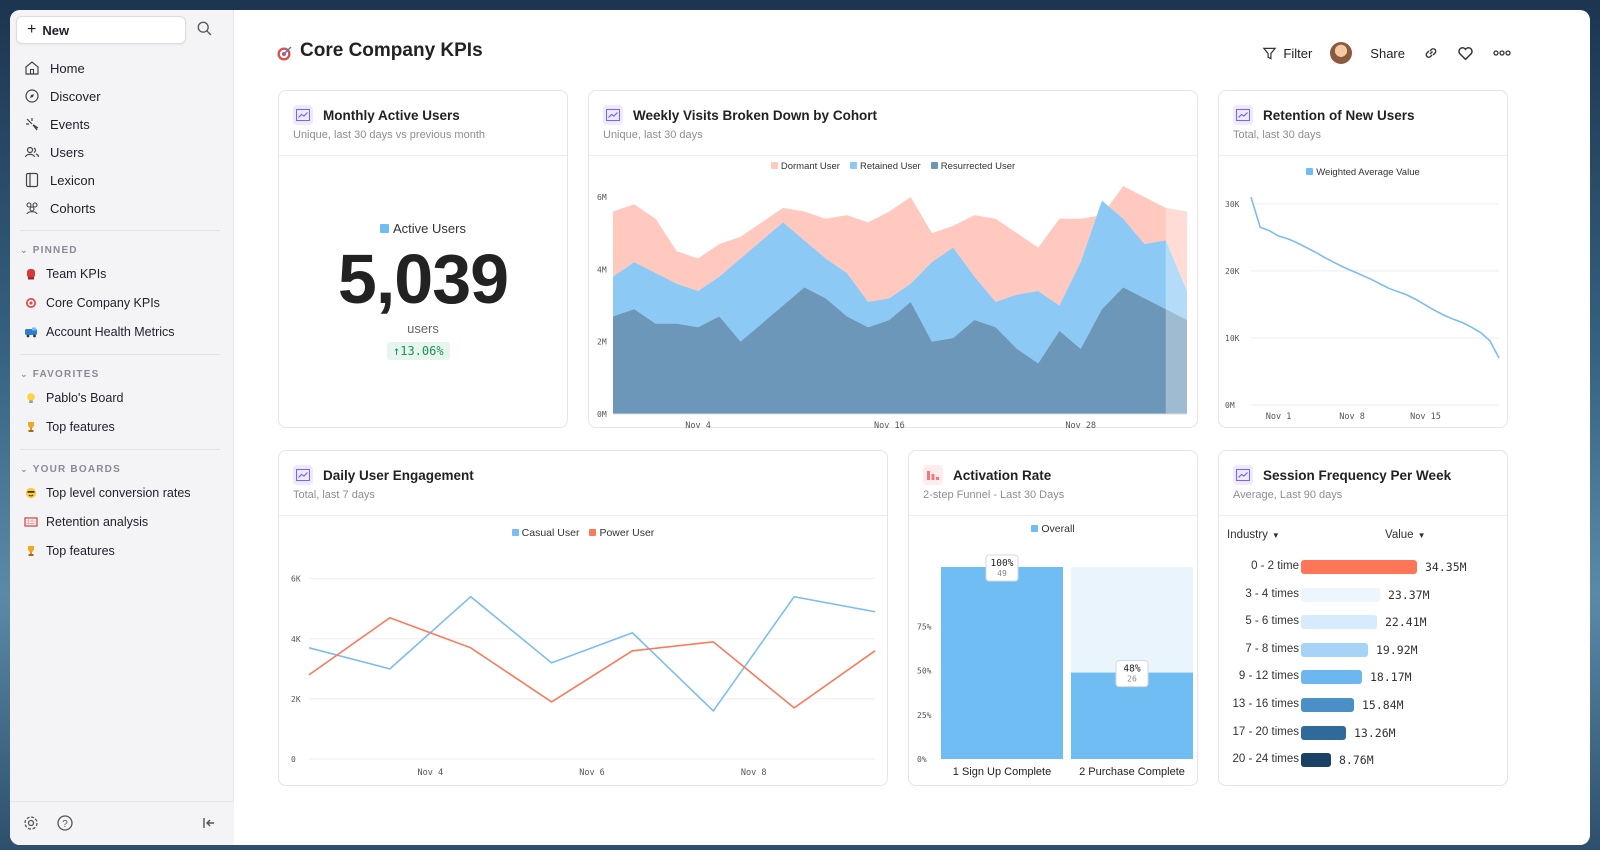 The height and width of the screenshot is (850, 1600). What do you see at coordinates (1359, 622) in the screenshot?
I see `table-row: 5 - 6 times 22.41M` at bounding box center [1359, 622].